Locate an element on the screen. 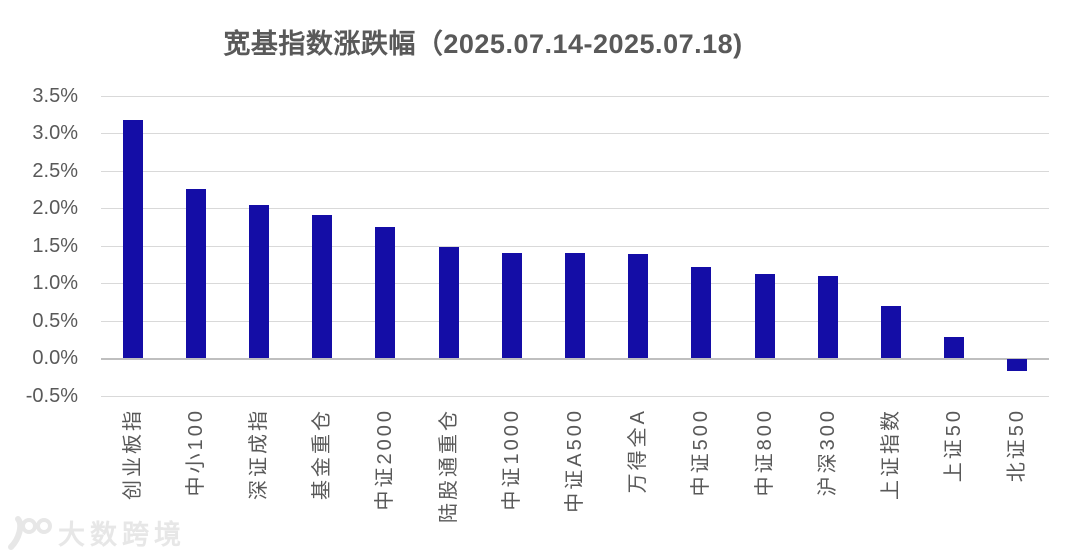 The height and width of the screenshot is (560, 1080). x-axis-category-label: 沪深300 is located at coordinates (827, 452).